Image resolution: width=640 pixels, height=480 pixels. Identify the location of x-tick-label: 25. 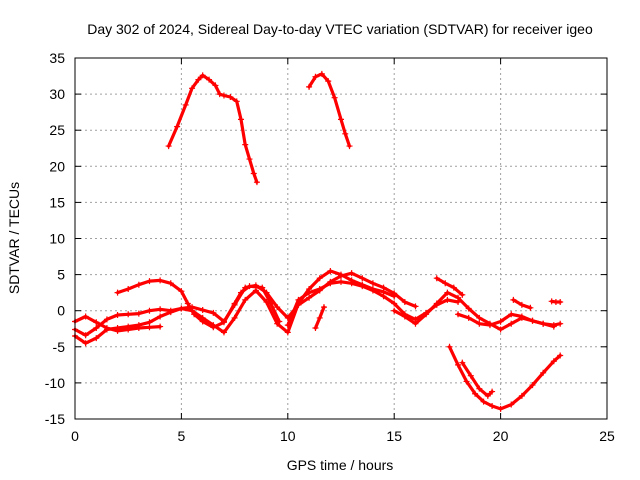
(607, 436).